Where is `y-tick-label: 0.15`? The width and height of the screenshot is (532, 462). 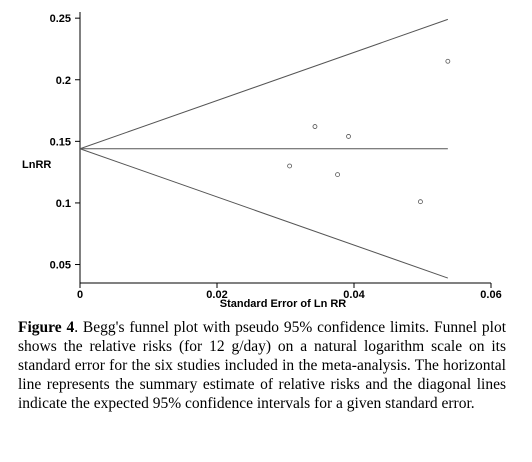
y-tick-label: 0.15 is located at coordinates (60, 142).